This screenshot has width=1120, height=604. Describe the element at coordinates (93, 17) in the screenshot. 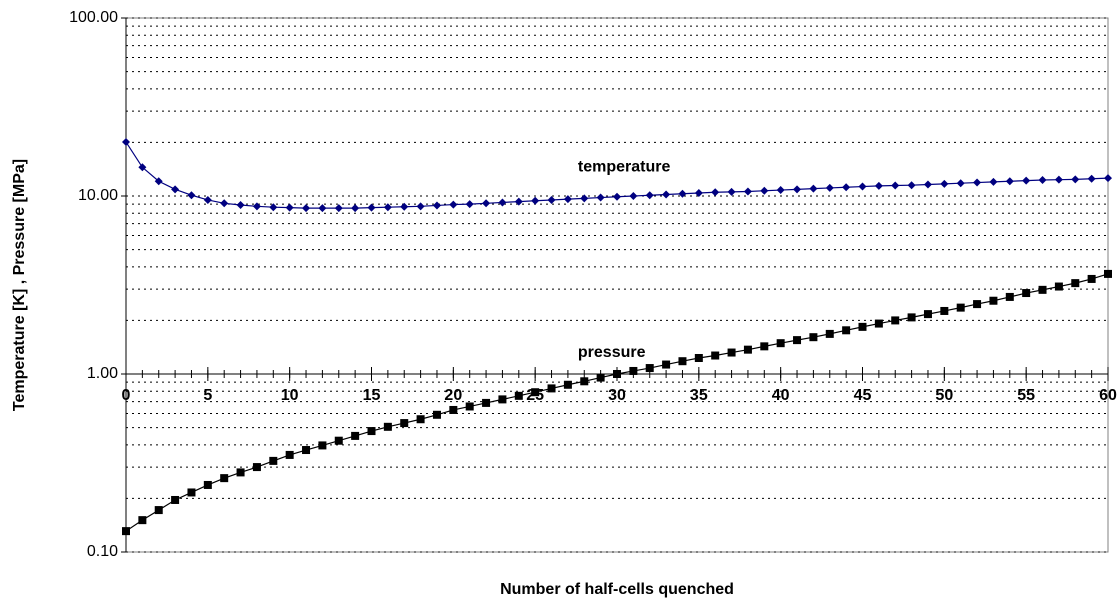

I see `y-tick-label: 100.00` at that location.